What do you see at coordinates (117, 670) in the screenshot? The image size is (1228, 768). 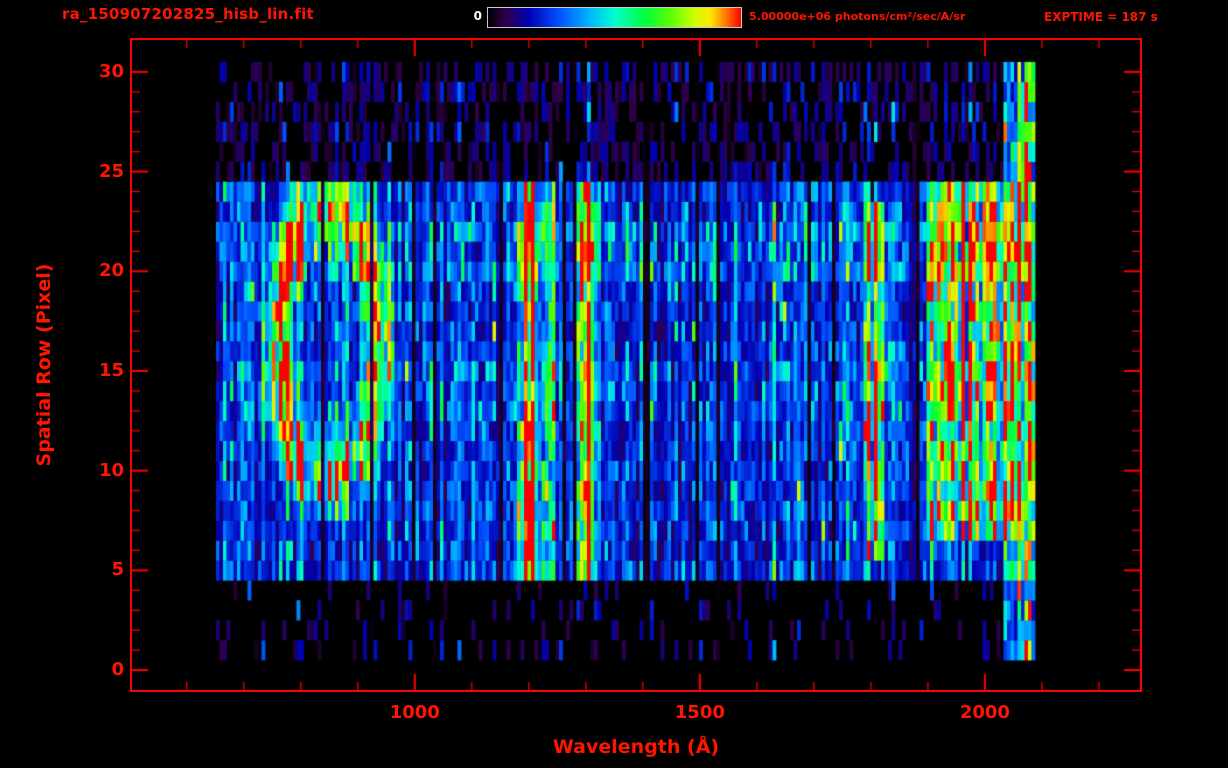 I see `y-tick-label: 0` at bounding box center [117, 670].